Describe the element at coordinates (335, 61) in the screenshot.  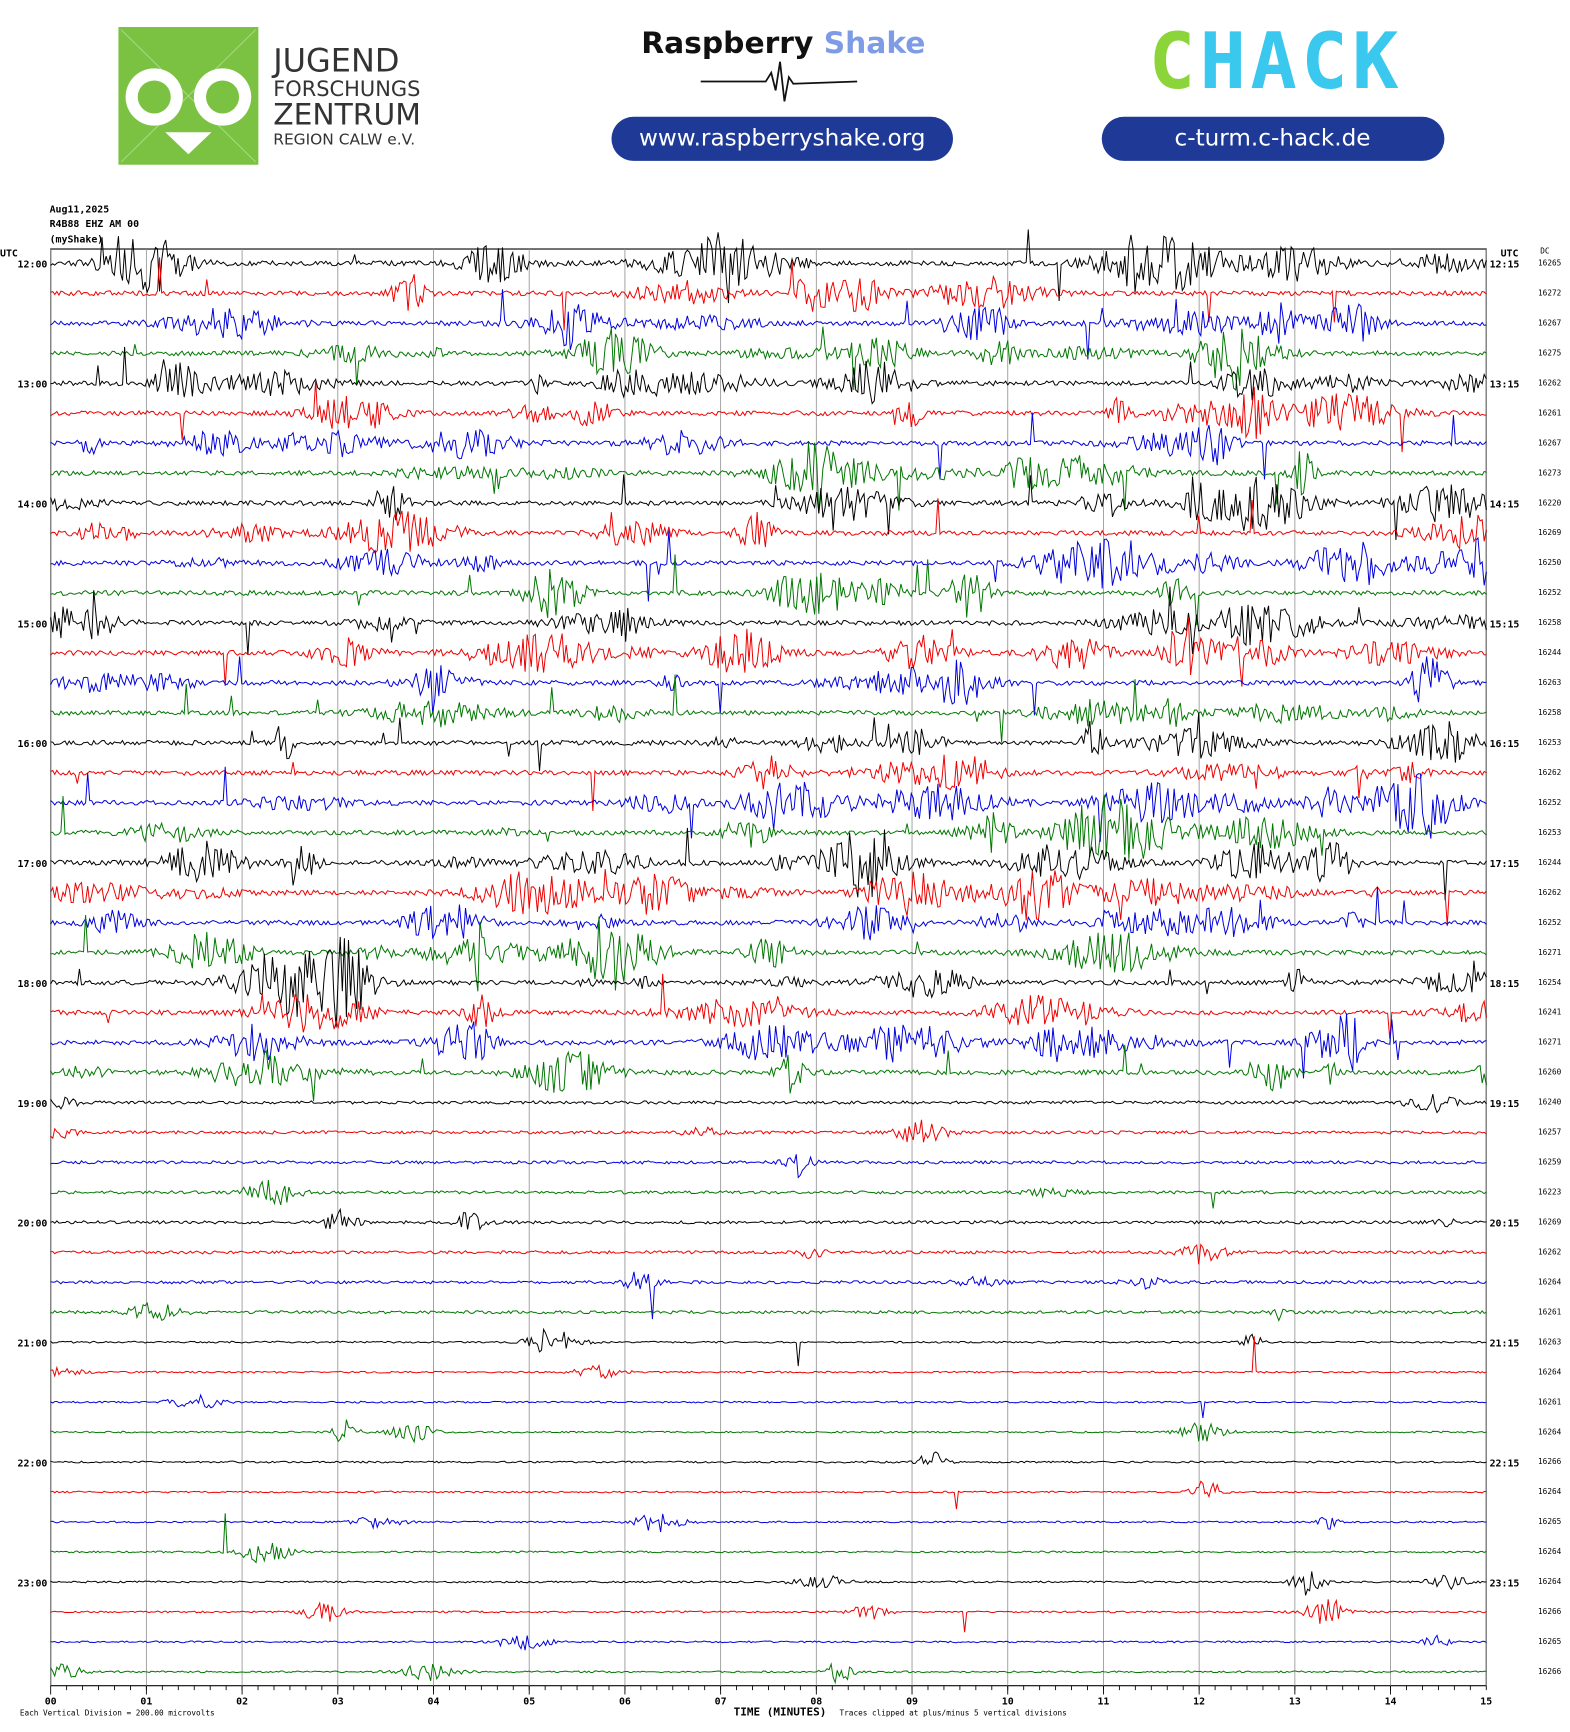
I see `logo-text: JUGEND` at that location.